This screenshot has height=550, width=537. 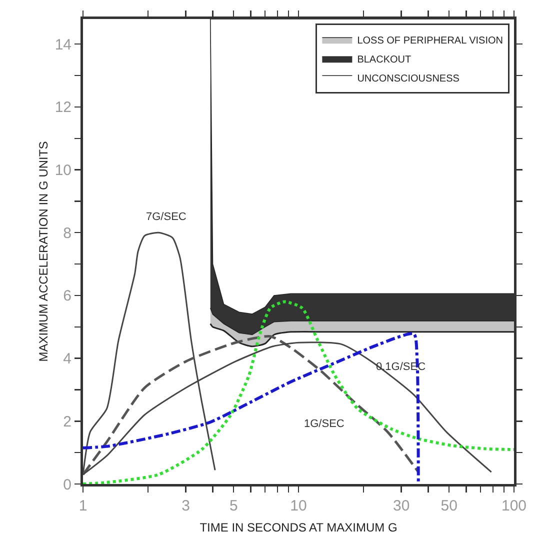 I want to click on y-tick-label: 0, so click(x=67, y=485).